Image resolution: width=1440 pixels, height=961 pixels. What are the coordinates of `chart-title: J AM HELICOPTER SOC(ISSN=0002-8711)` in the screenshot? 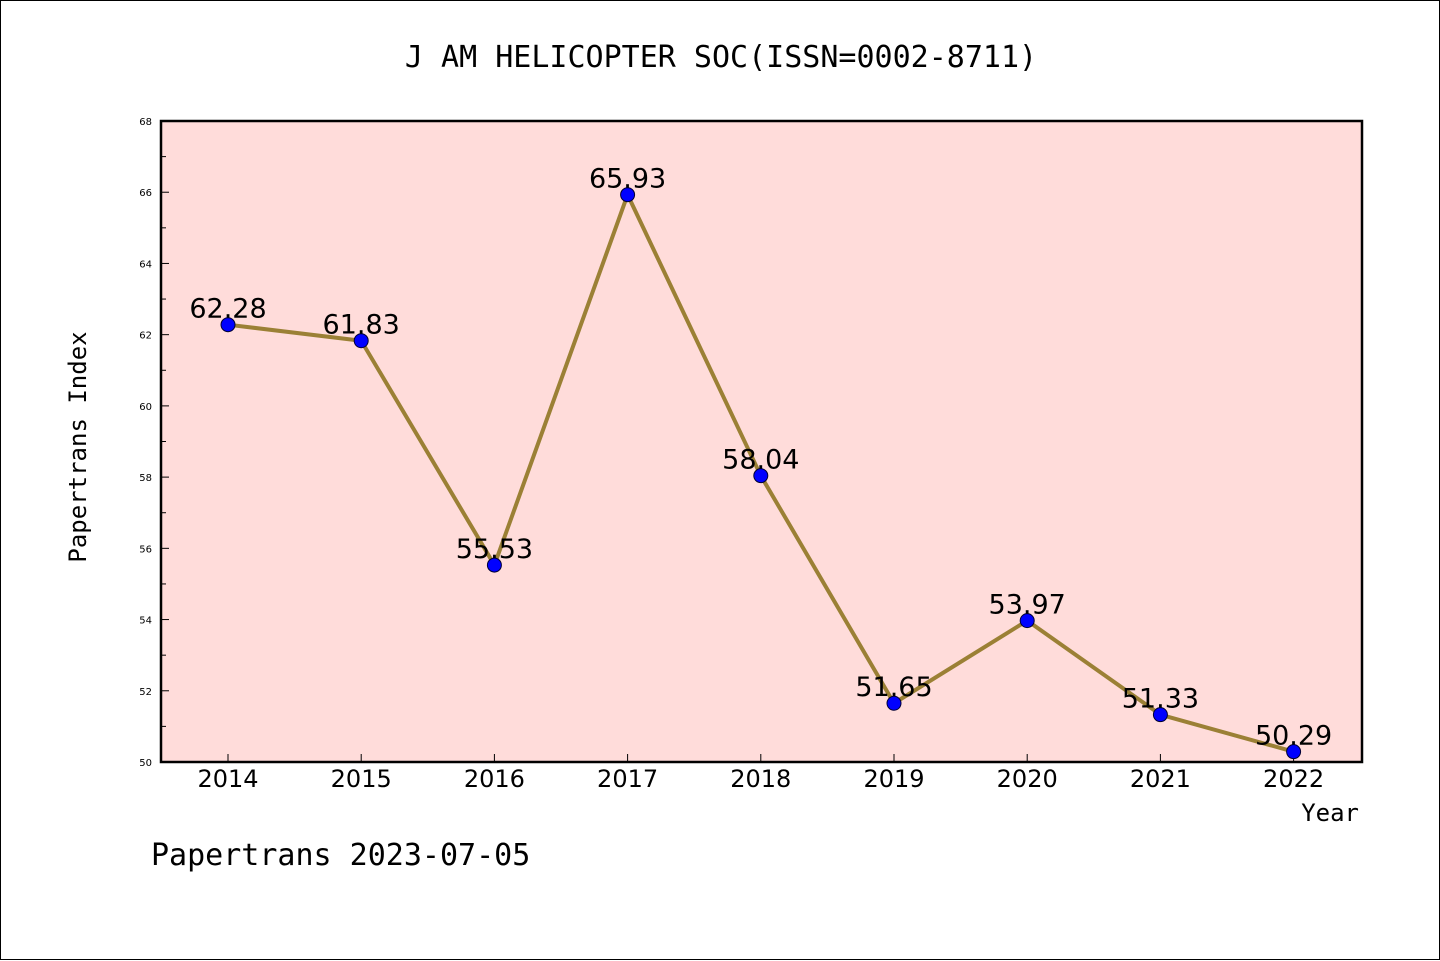 It's located at (721, 57).